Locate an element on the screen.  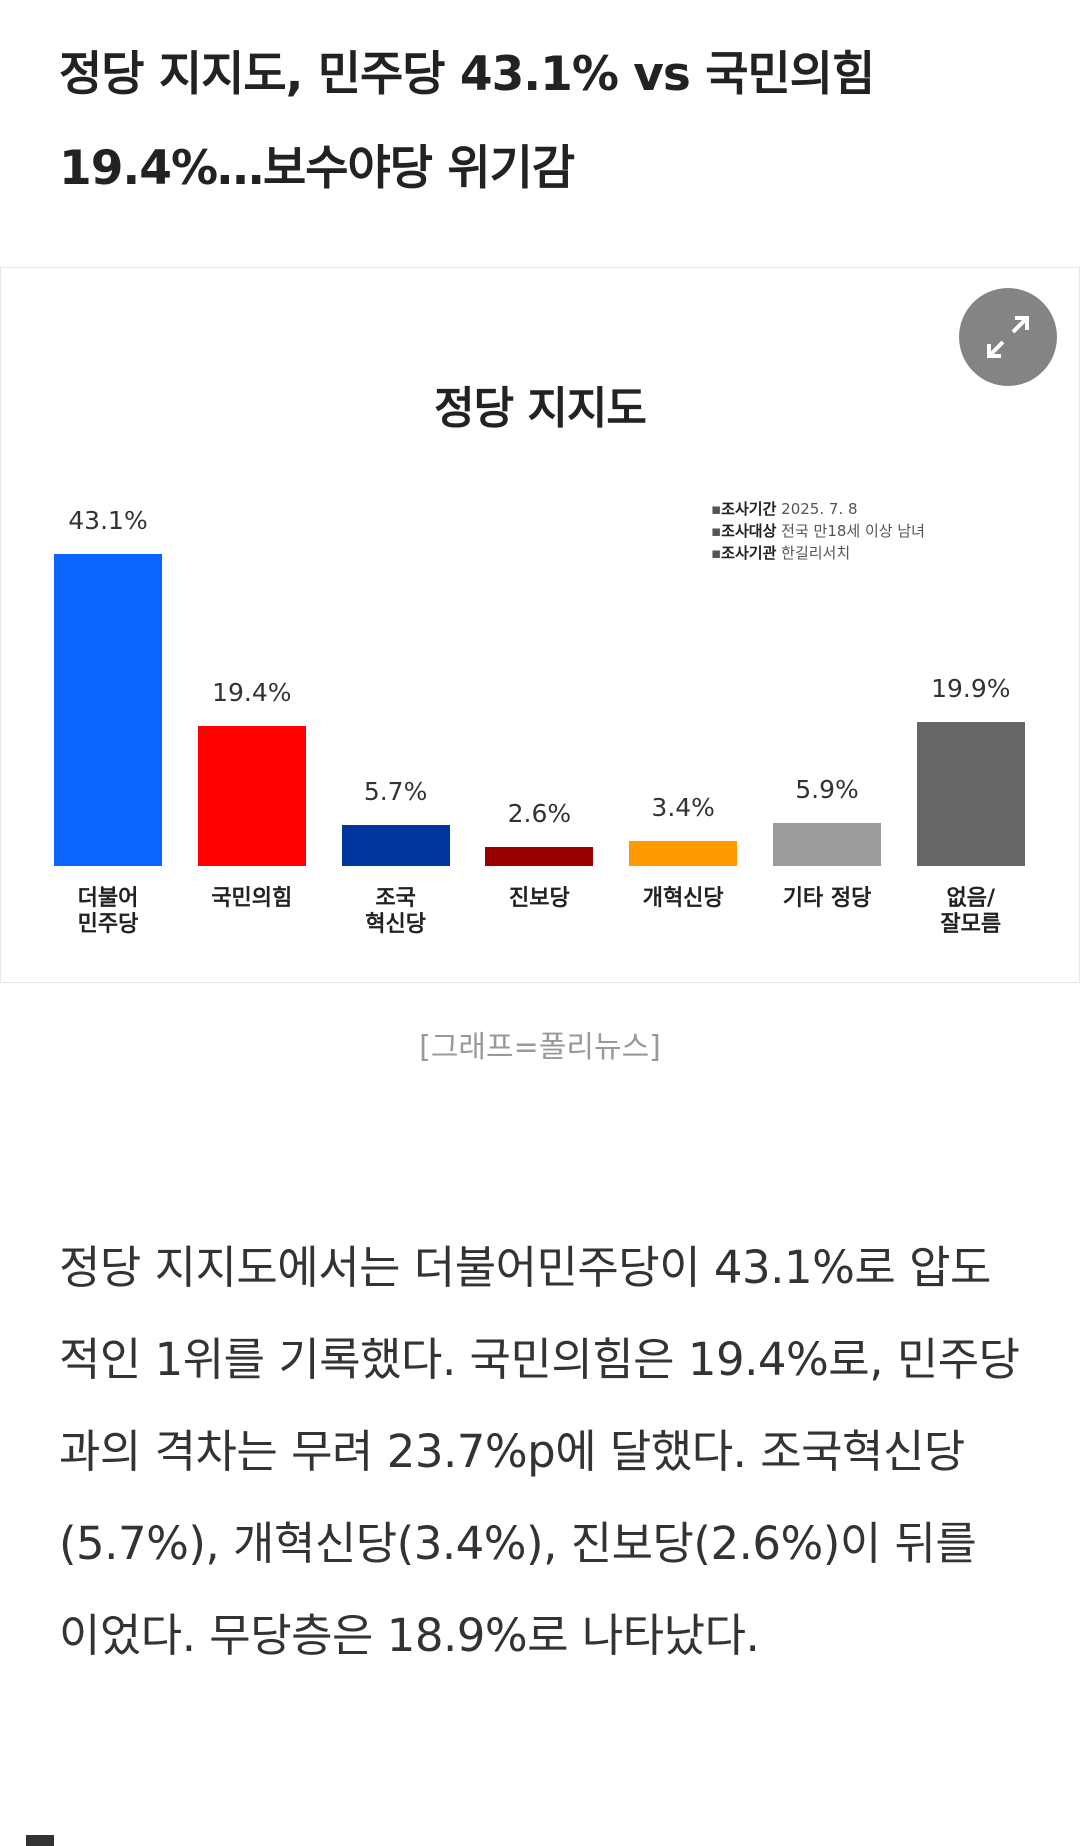
note-value: 2025. 7. 8 is located at coordinates (819, 509).